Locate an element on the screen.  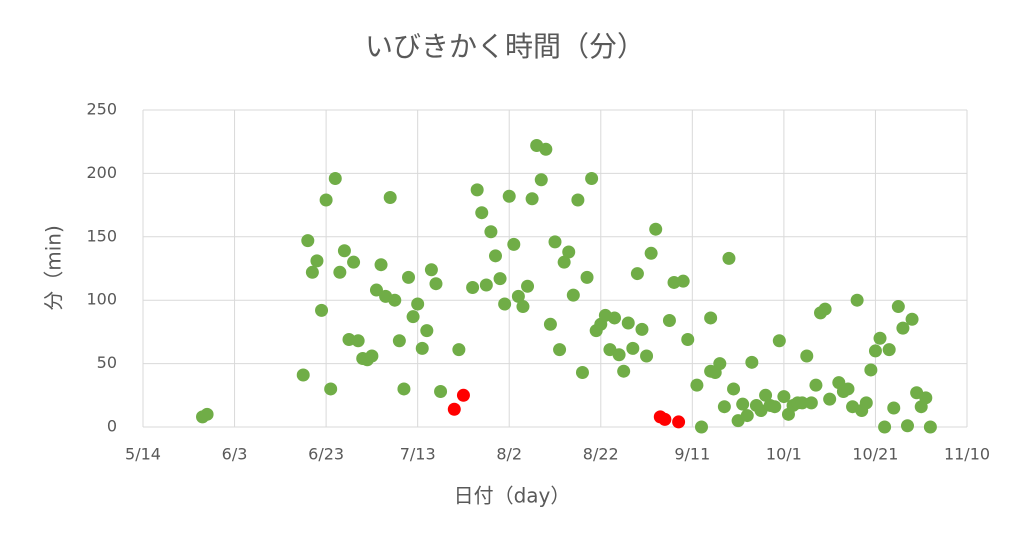
x-tick-label: 10/1 is located at coordinates (784, 454).